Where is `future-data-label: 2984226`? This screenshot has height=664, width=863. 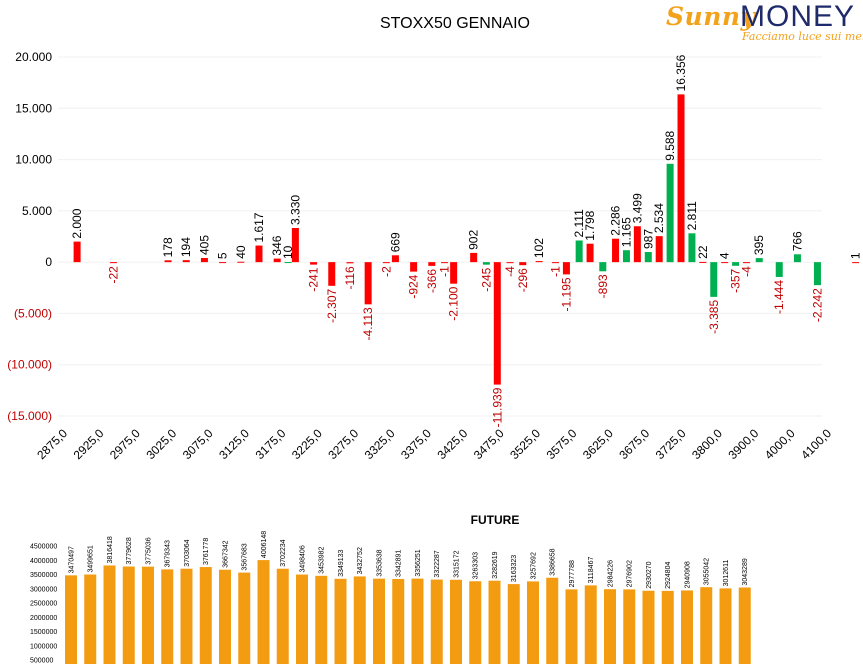 future-data-label: 2984226 is located at coordinates (611, 573).